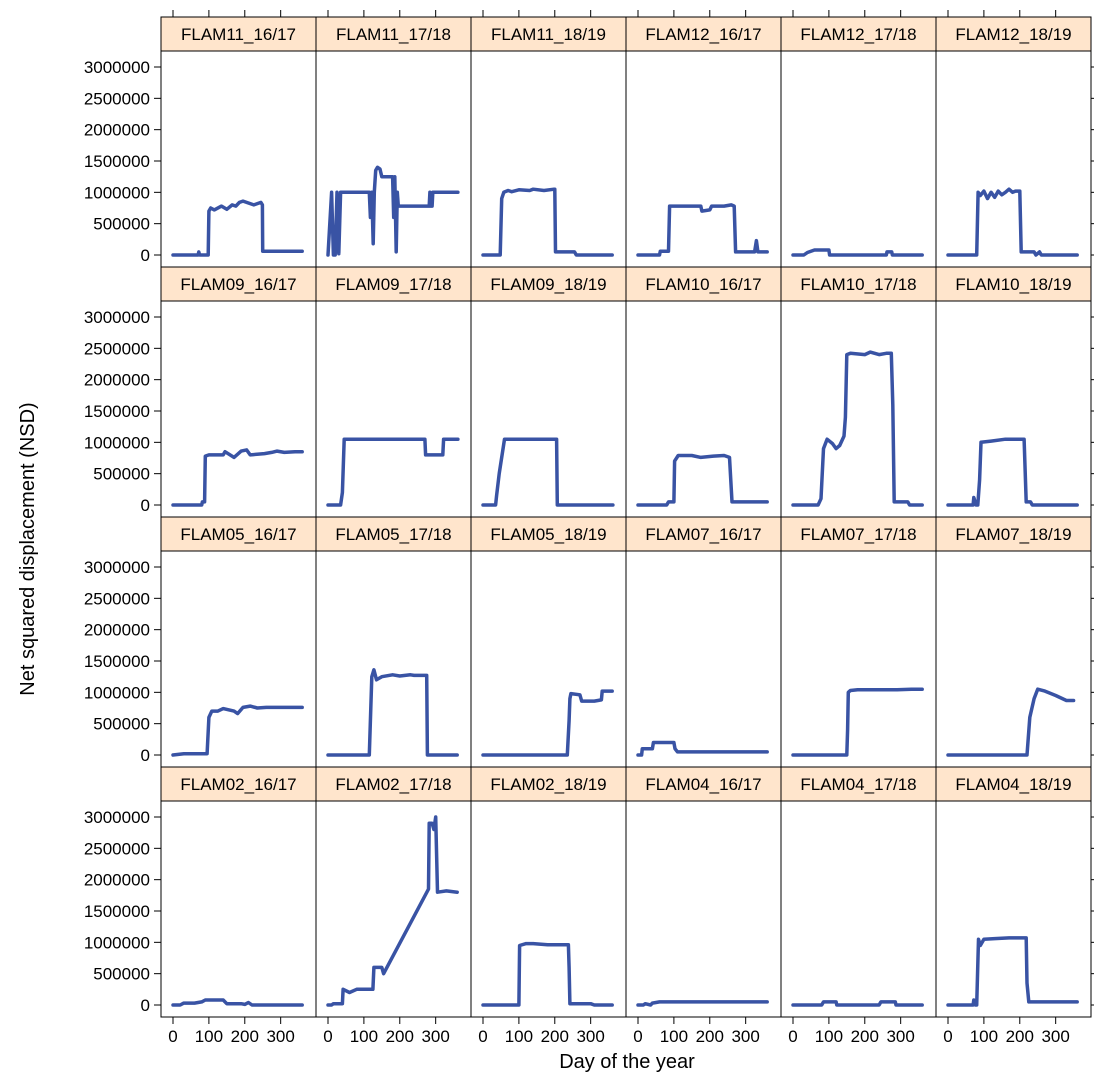 This screenshot has height=1082, width=1094. I want to click on panel: FLAM12_17/18, so click(858, 142).